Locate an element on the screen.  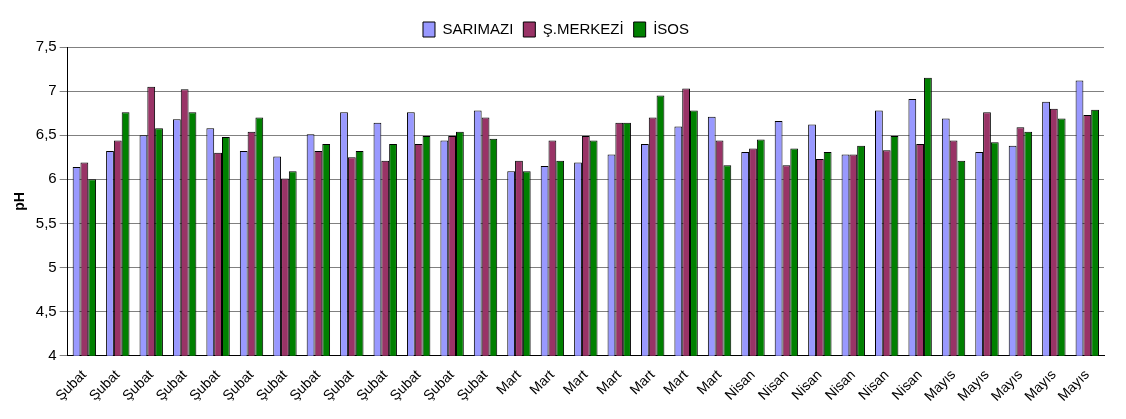
y-tick-label: 4,5 is located at coordinates (46, 310).